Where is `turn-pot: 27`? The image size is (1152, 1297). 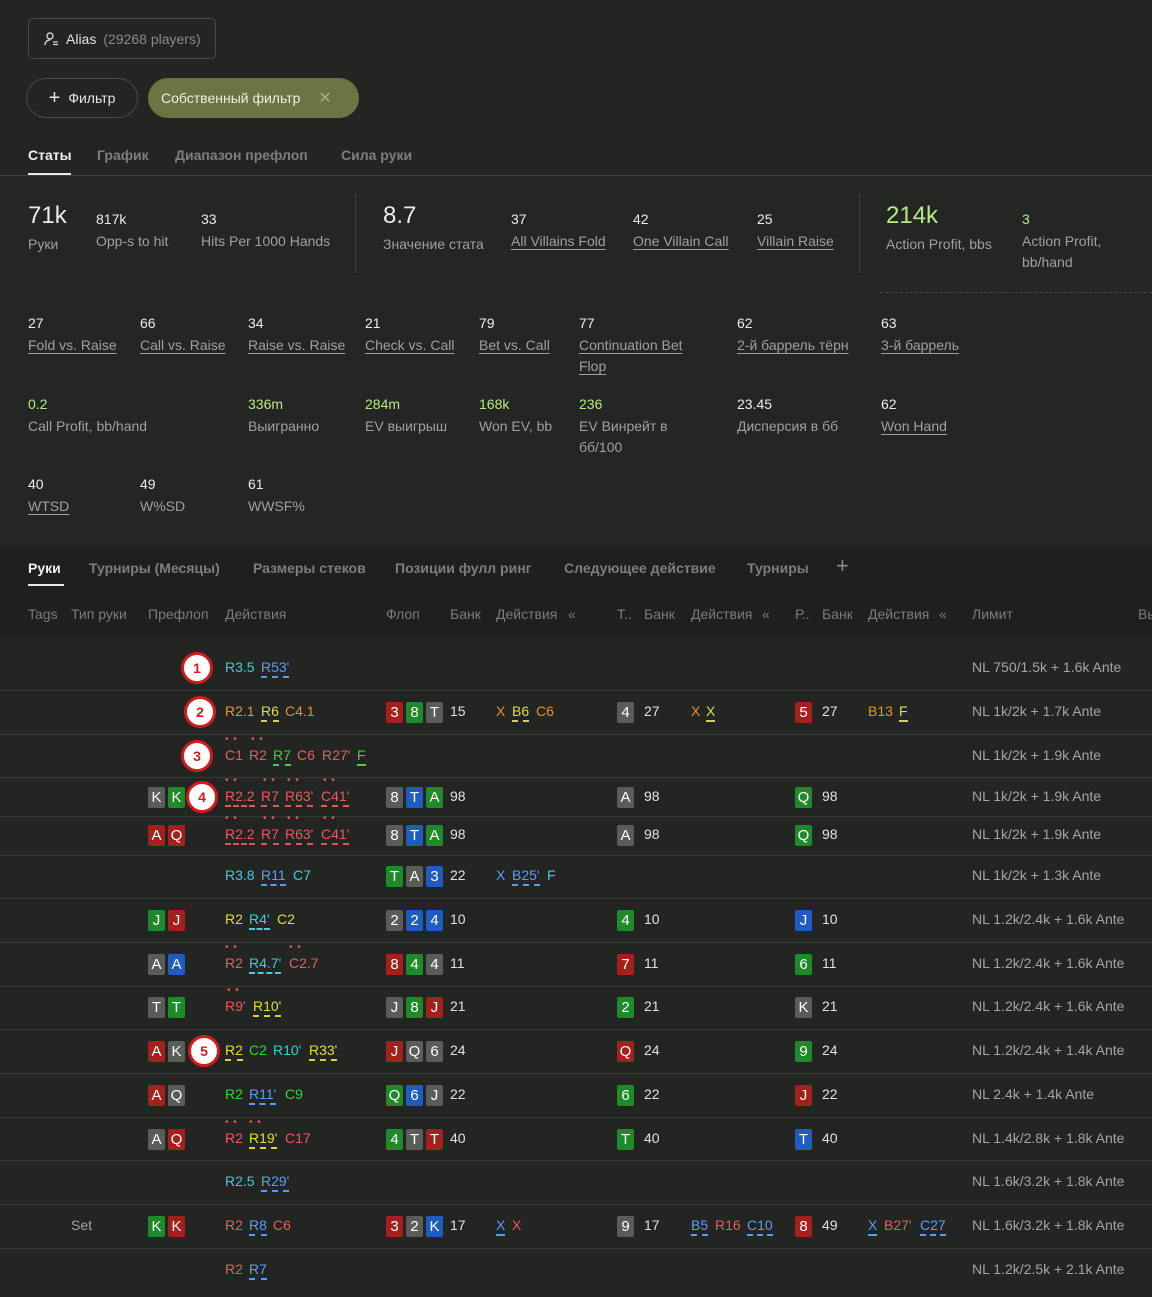
turn-pot: 27 is located at coordinates (652, 711).